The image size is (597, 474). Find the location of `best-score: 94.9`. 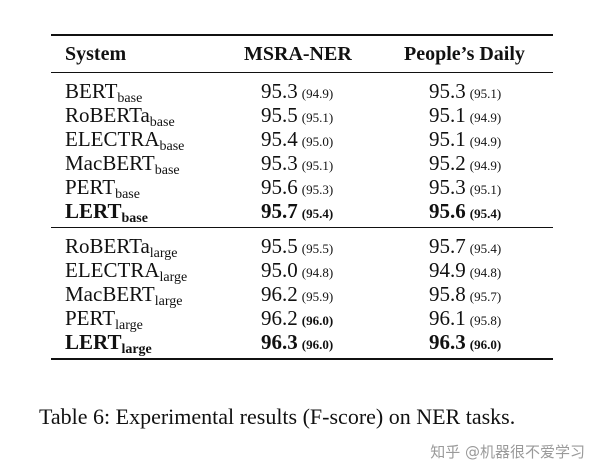

best-score: 94.9 is located at coordinates (447, 270).